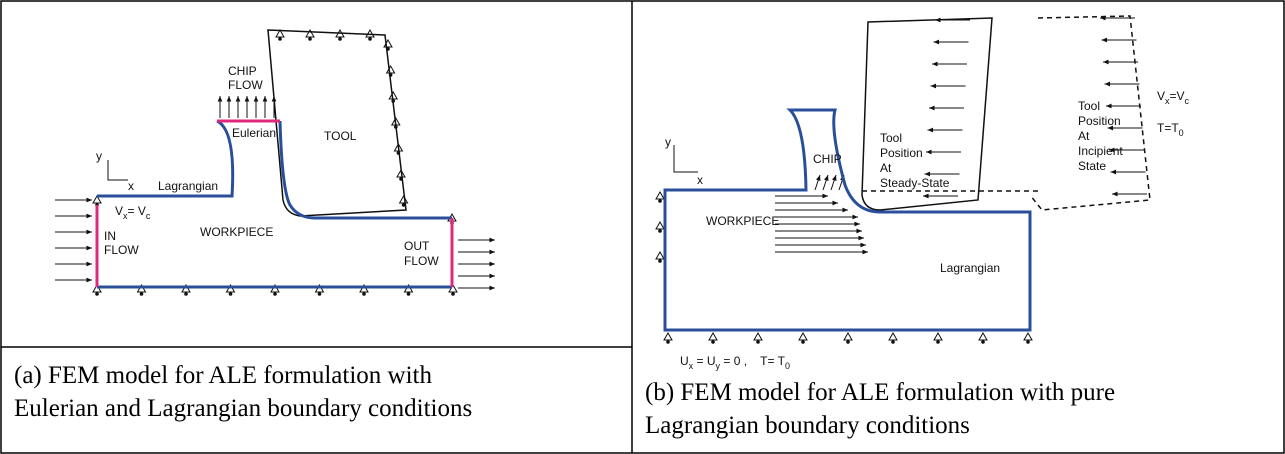 Image resolution: width=1285 pixels, height=454 pixels. I want to click on t: y, so click(718, 366).